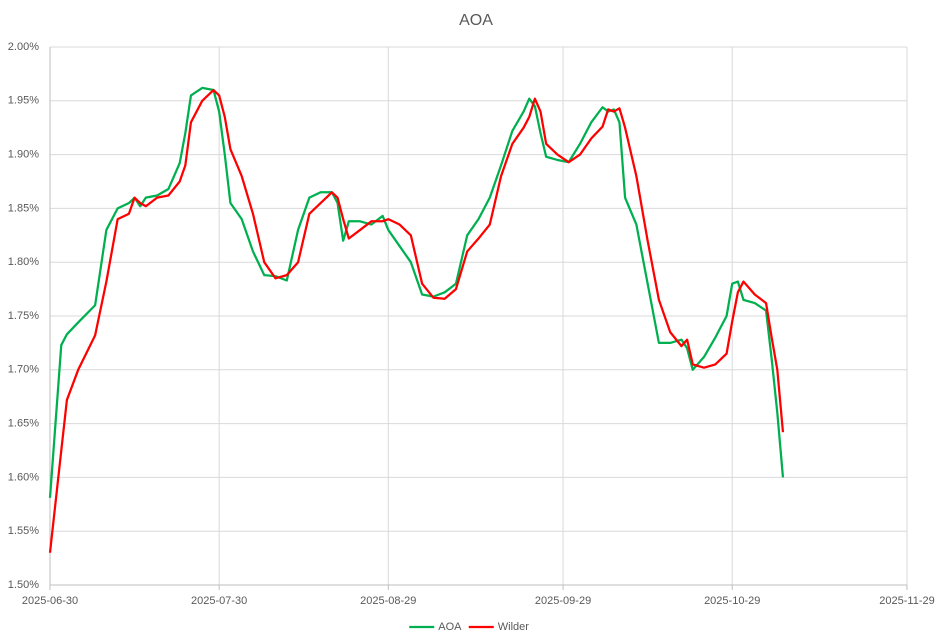  I want to click on legend-label: Wilder, so click(514, 627).